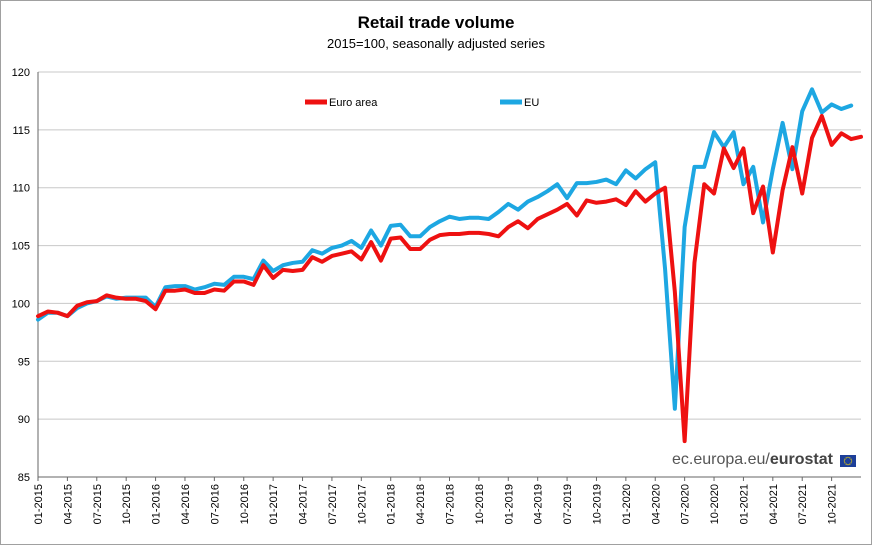  I want to click on y-tick-label: 100, so click(21, 304).